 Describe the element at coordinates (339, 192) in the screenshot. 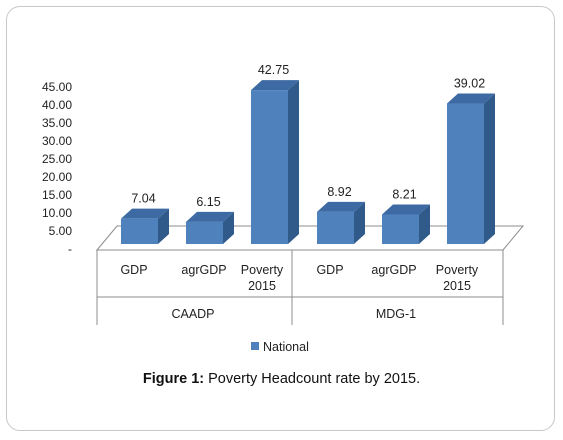

I see `data-label: 8.92` at that location.